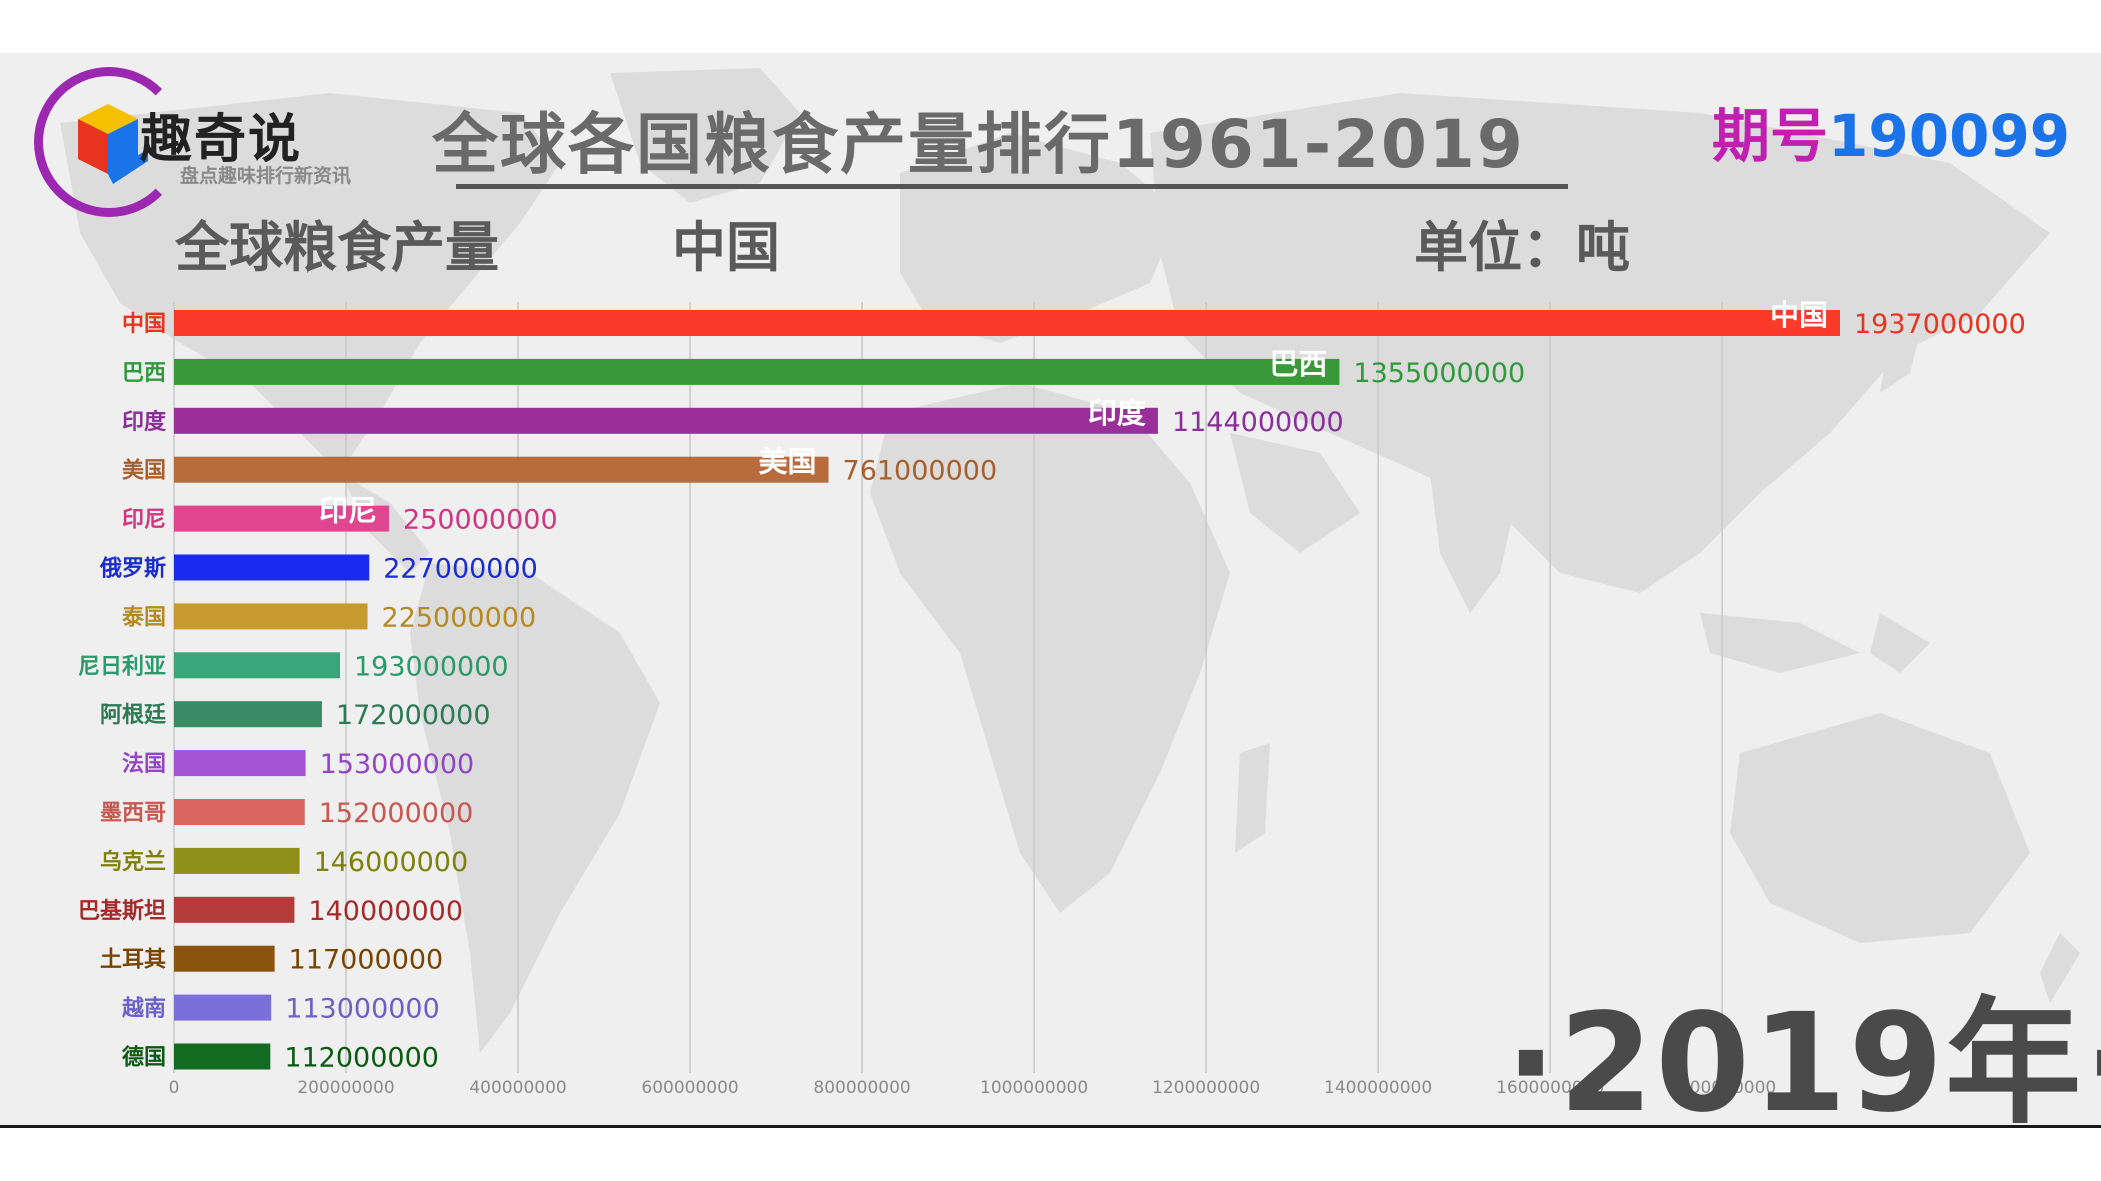  Describe the element at coordinates (143, 1009) in the screenshot. I see `category-label: 越南` at that location.